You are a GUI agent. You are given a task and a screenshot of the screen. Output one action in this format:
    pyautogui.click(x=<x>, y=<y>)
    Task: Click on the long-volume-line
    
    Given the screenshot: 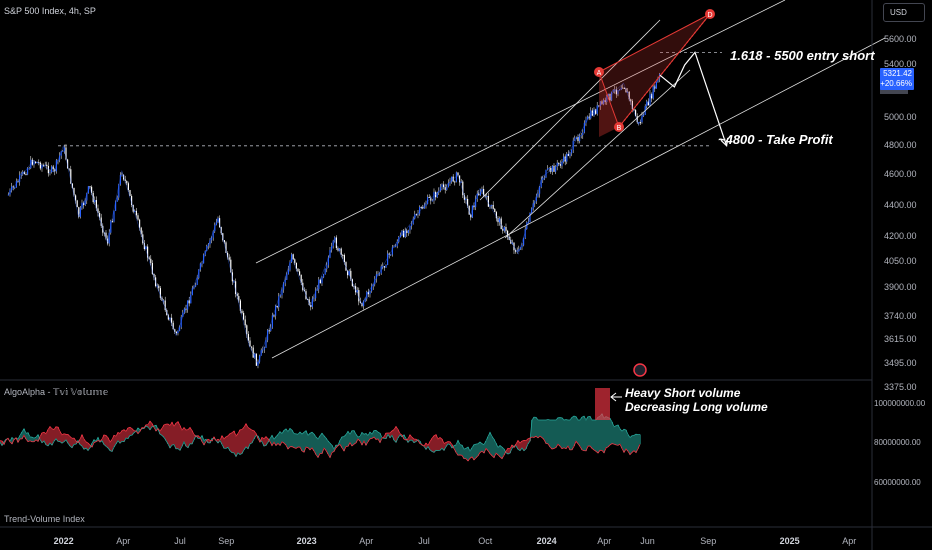 What is the action you would take?
    pyautogui.click(x=320, y=435)
    